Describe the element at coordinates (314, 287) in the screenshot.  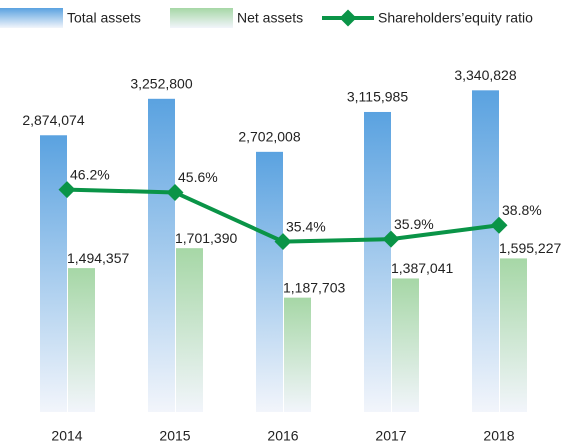
I see `data-label: 1,187,703` at that location.